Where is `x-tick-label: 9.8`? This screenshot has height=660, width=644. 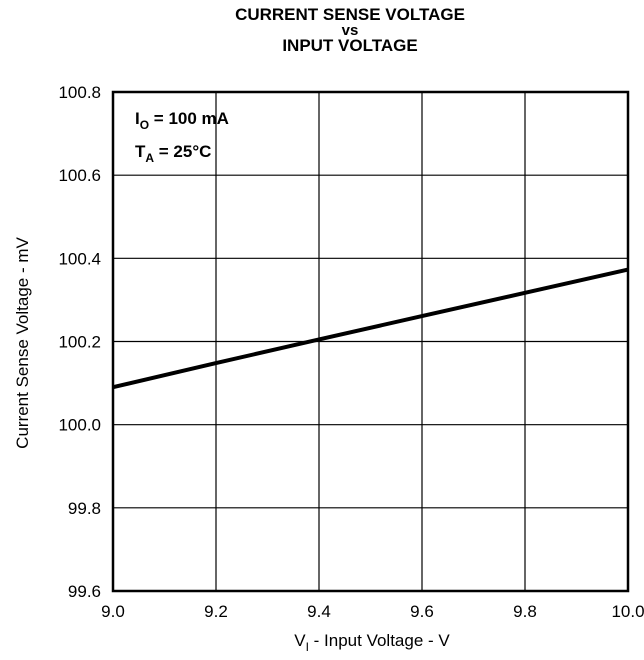 x-tick-label: 9.8 is located at coordinates (525, 611).